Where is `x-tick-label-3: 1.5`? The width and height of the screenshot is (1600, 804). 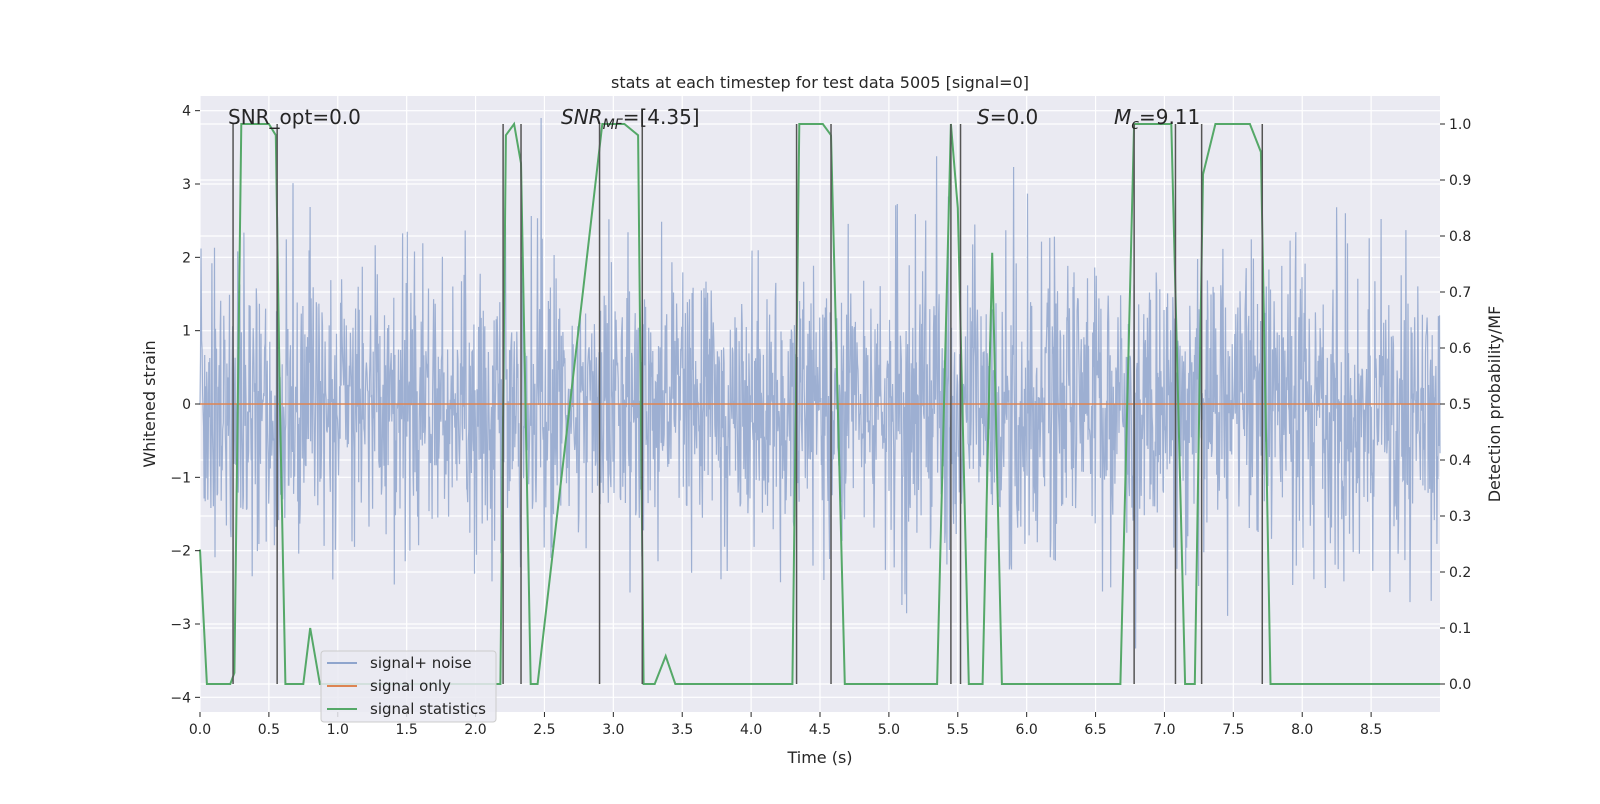 x-tick-label-3: 1.5 is located at coordinates (407, 730).